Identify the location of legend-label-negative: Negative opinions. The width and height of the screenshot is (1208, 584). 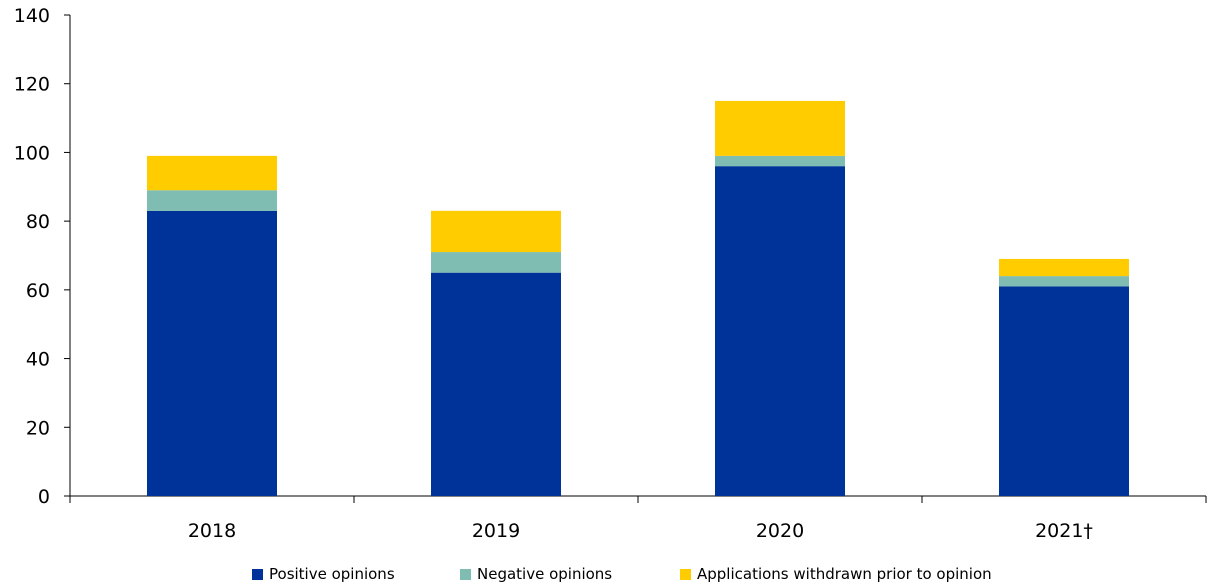
(545, 574).